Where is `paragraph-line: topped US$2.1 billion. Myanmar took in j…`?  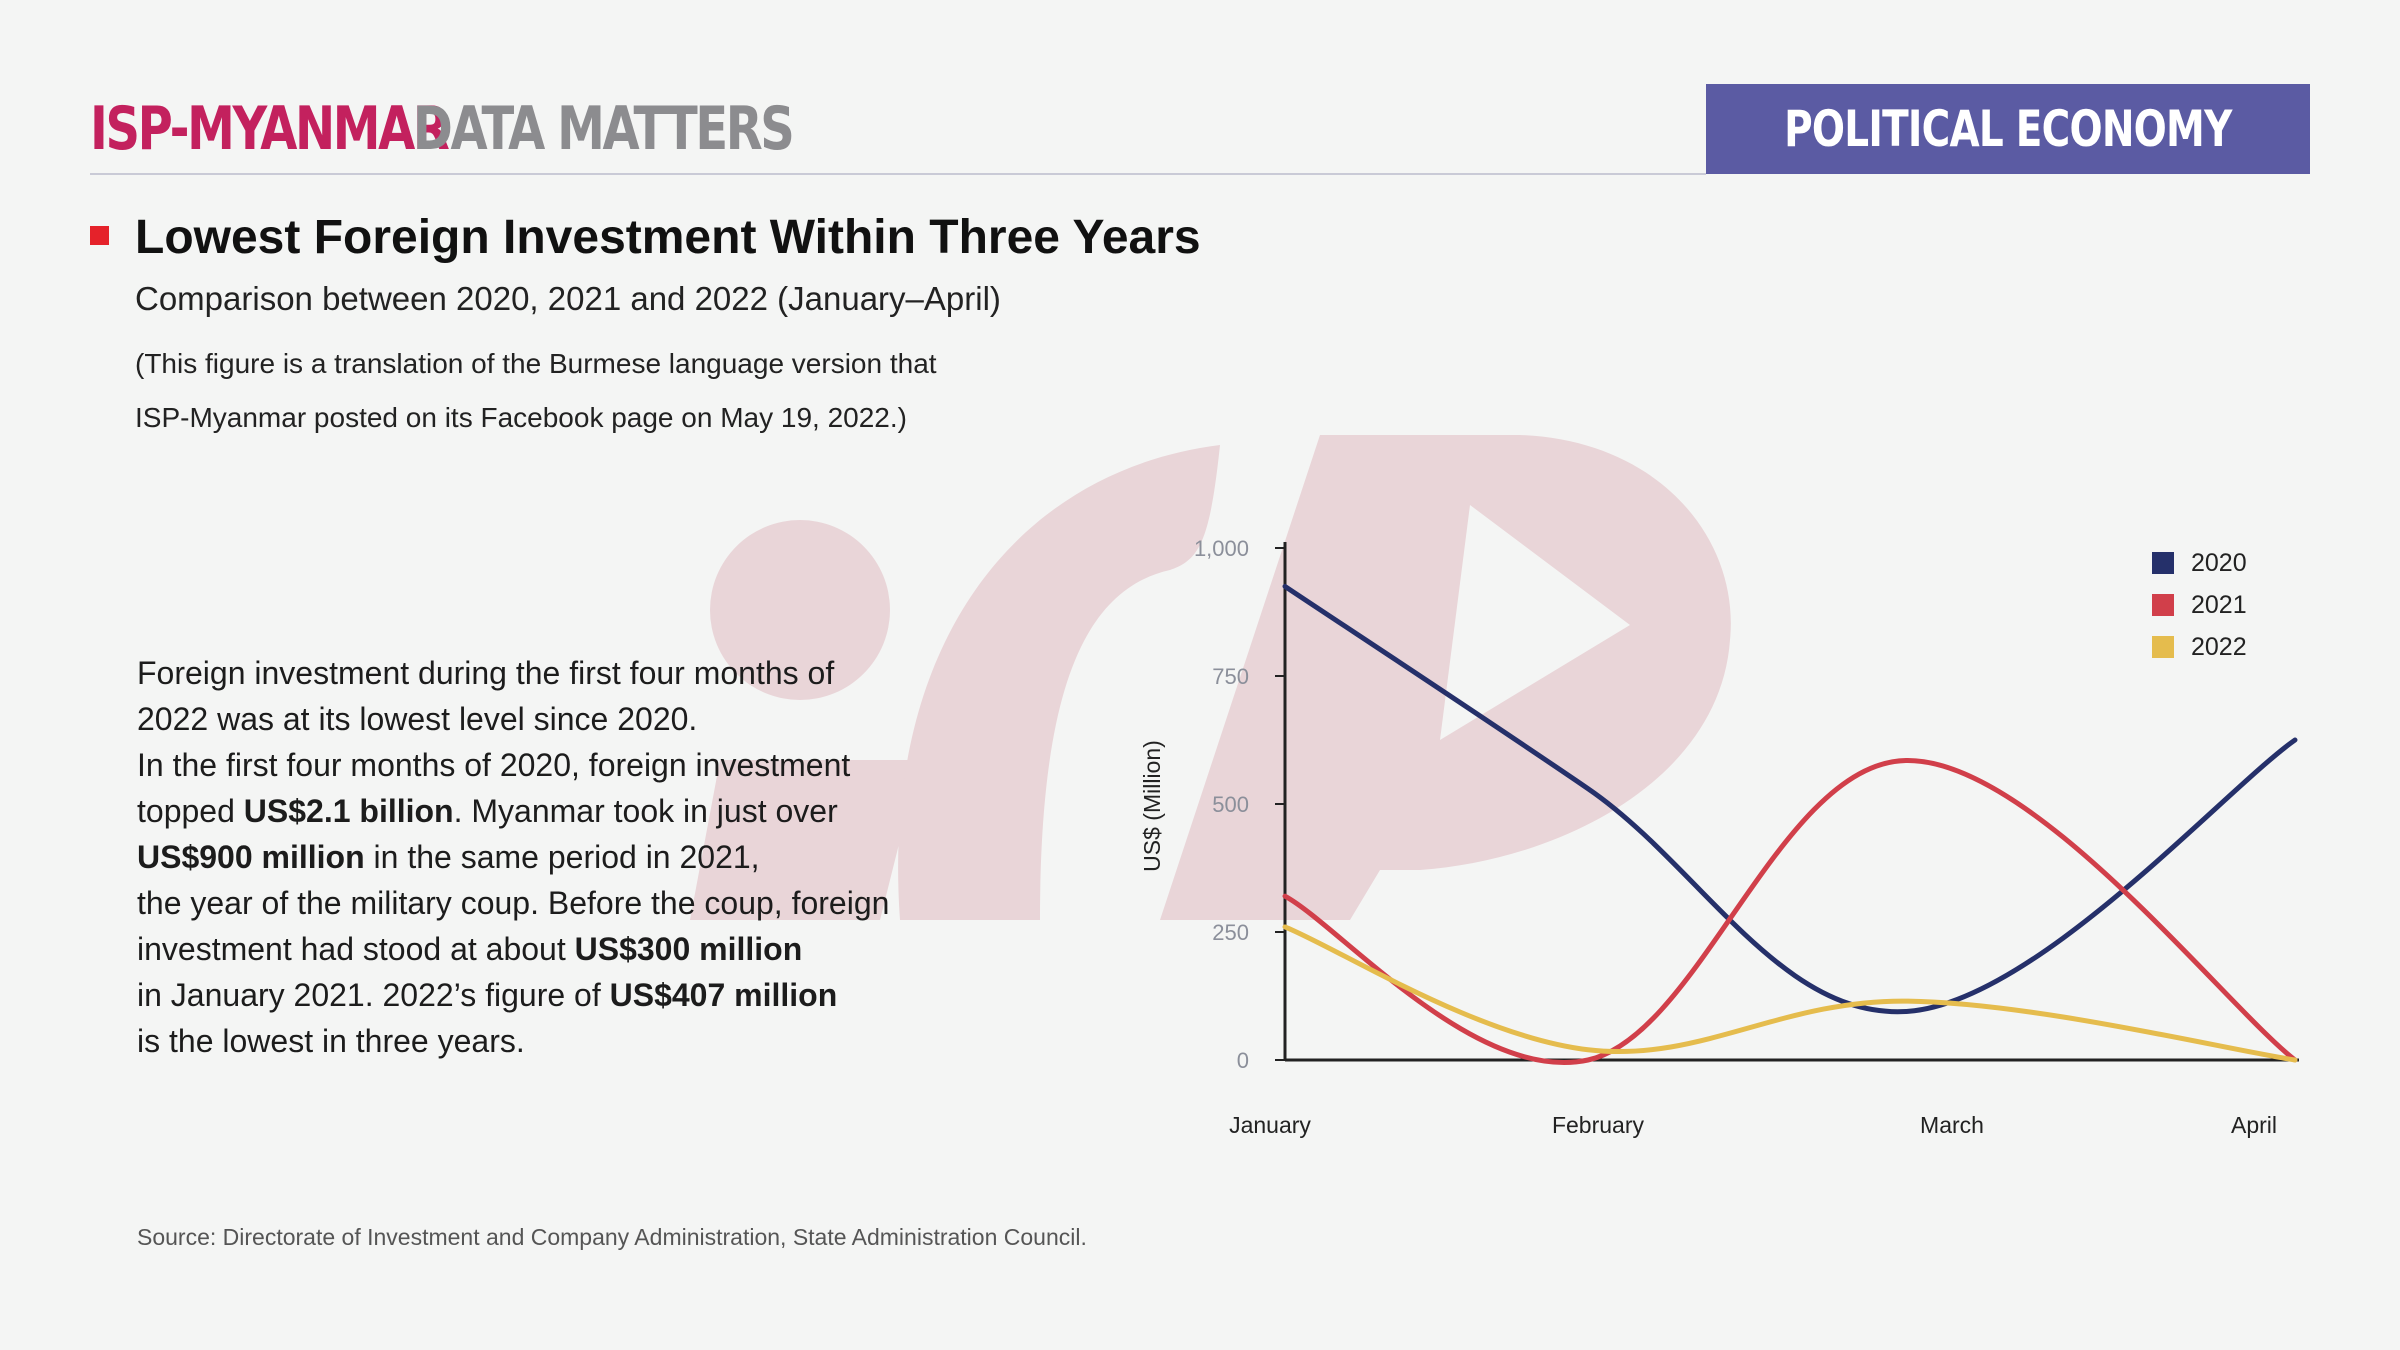
paragraph-line: topped US$2.1 billion. Myanmar took in j… is located at coordinates (547, 811).